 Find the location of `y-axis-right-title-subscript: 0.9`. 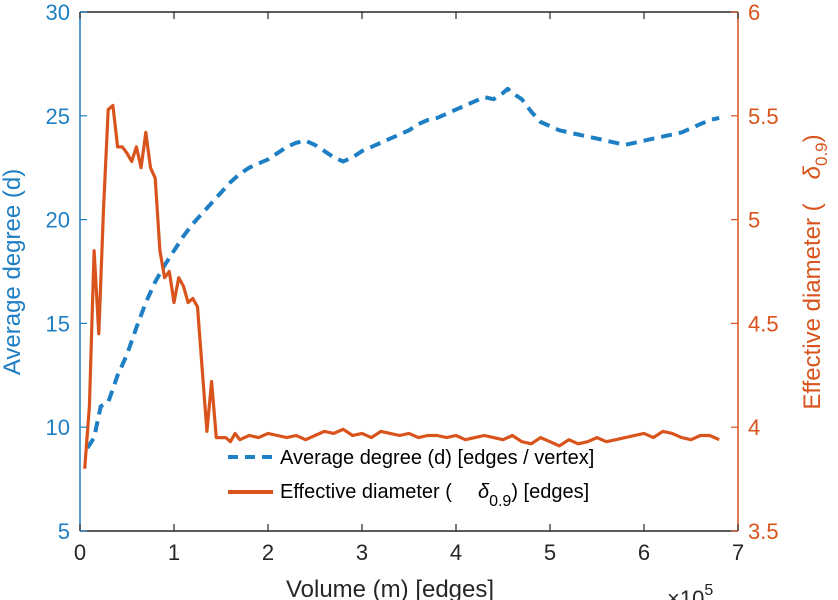

y-axis-right-title-subscript: 0.9 is located at coordinates (821, 154).